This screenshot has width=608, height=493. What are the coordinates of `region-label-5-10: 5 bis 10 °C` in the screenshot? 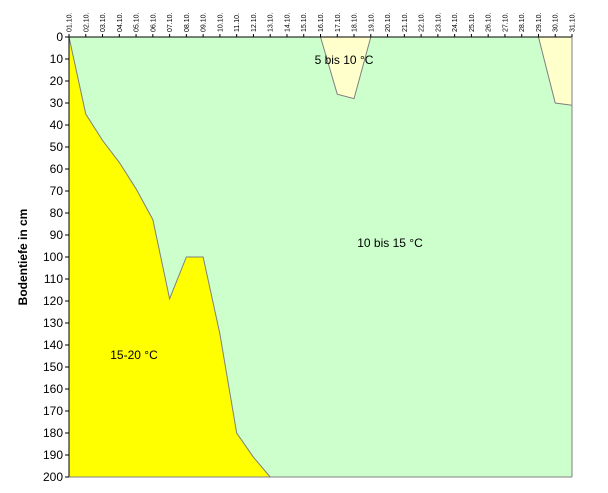 It's located at (344, 60).